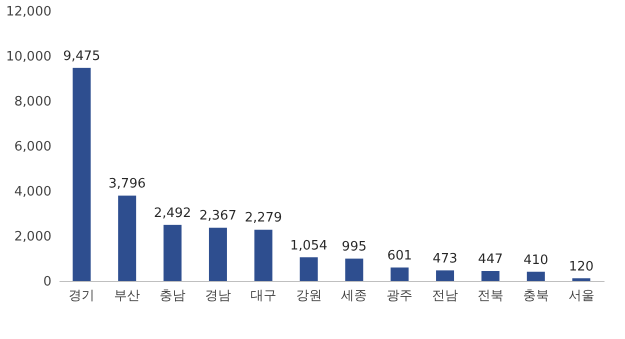 Image resolution: width=625 pixels, height=339 pixels. Describe the element at coordinates (445, 258) in the screenshot. I see `data-label: 473` at that location.